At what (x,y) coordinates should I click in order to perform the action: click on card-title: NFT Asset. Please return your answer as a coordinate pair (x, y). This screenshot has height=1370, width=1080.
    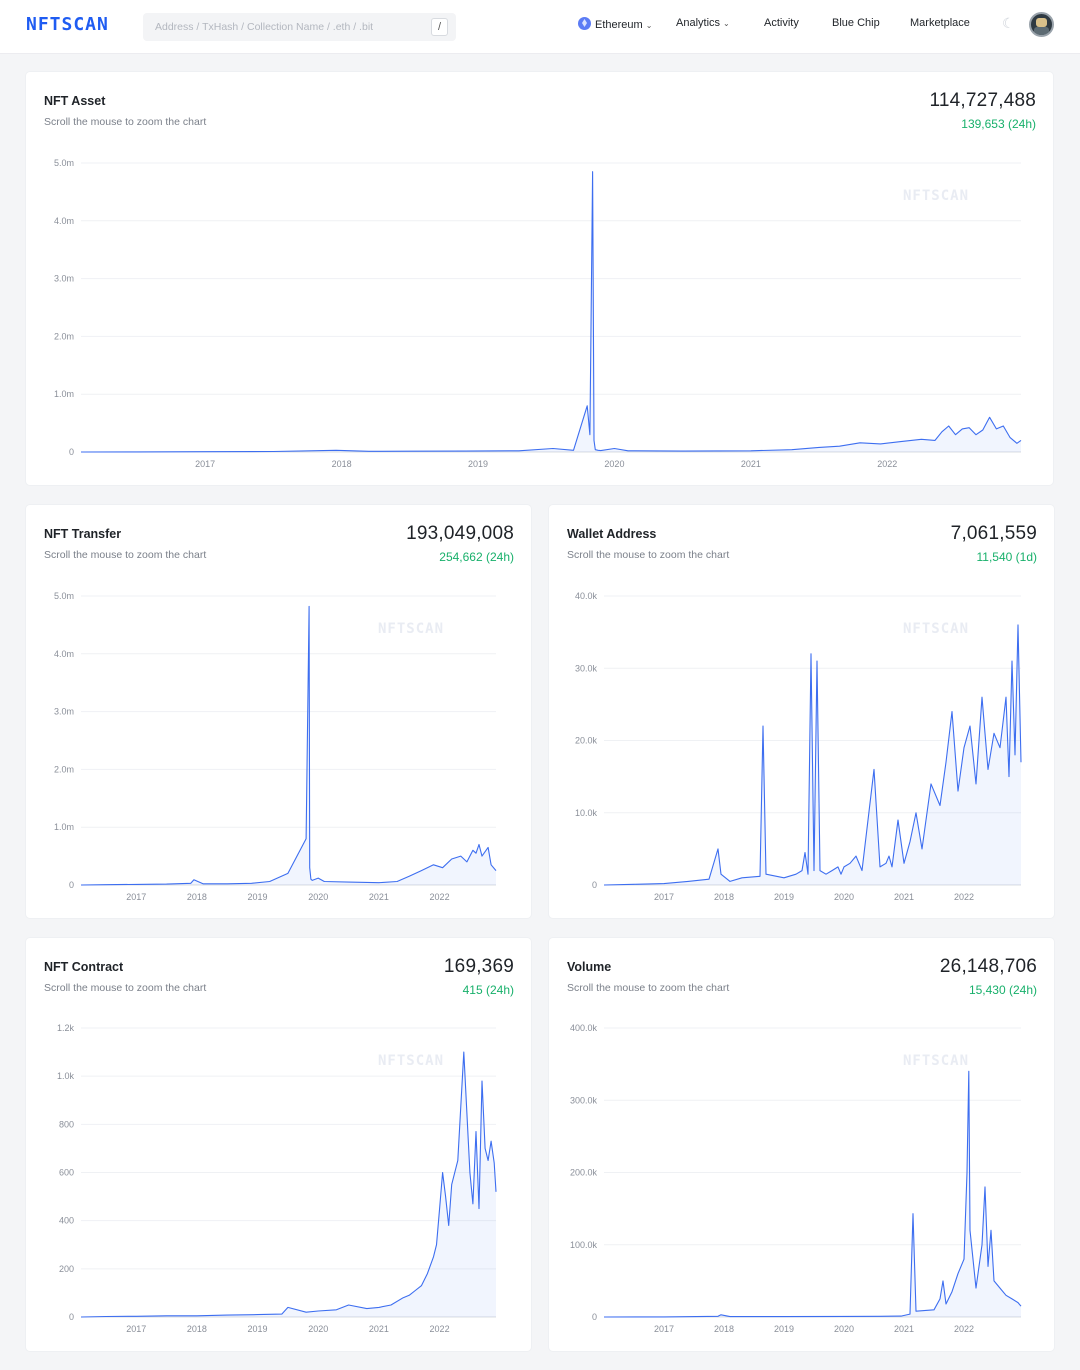
    Looking at the image, I should click on (75, 101).